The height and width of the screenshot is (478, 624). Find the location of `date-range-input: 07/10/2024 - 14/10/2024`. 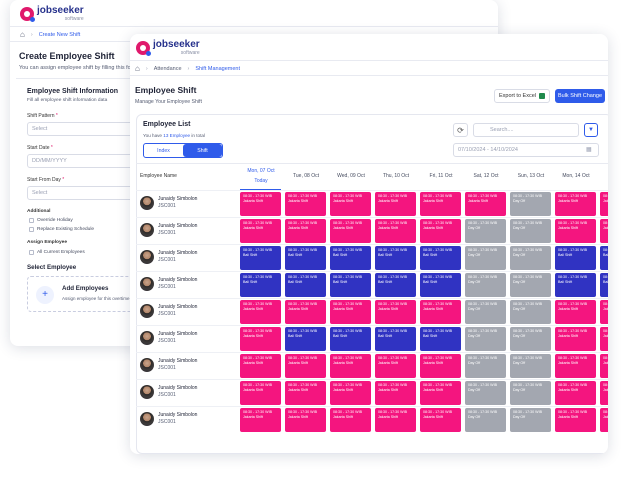

date-range-input: 07/10/2024 - 14/10/2024 is located at coordinates (526, 150).